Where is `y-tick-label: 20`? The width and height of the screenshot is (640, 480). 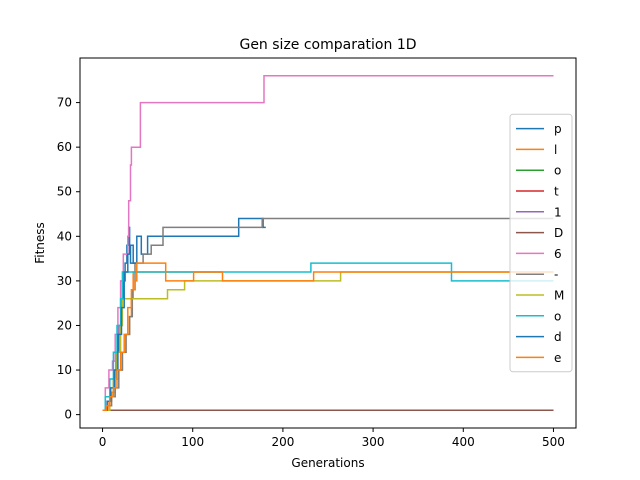 y-tick-label: 20 is located at coordinates (64, 325).